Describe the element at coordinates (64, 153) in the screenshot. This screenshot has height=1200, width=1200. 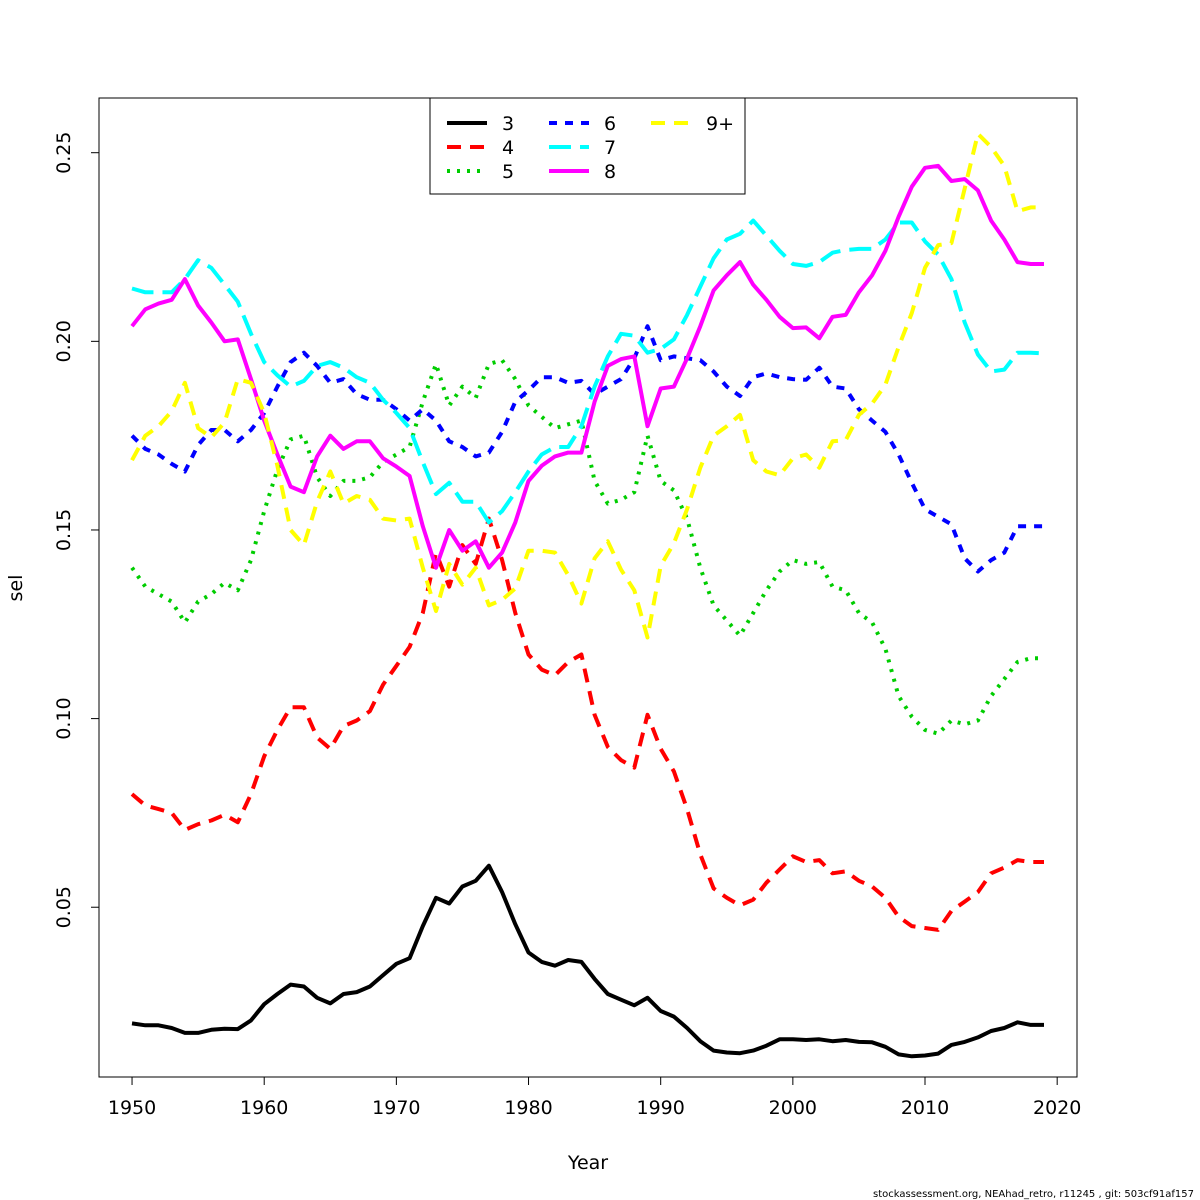
I see `y-tick-label: 0.25` at that location.